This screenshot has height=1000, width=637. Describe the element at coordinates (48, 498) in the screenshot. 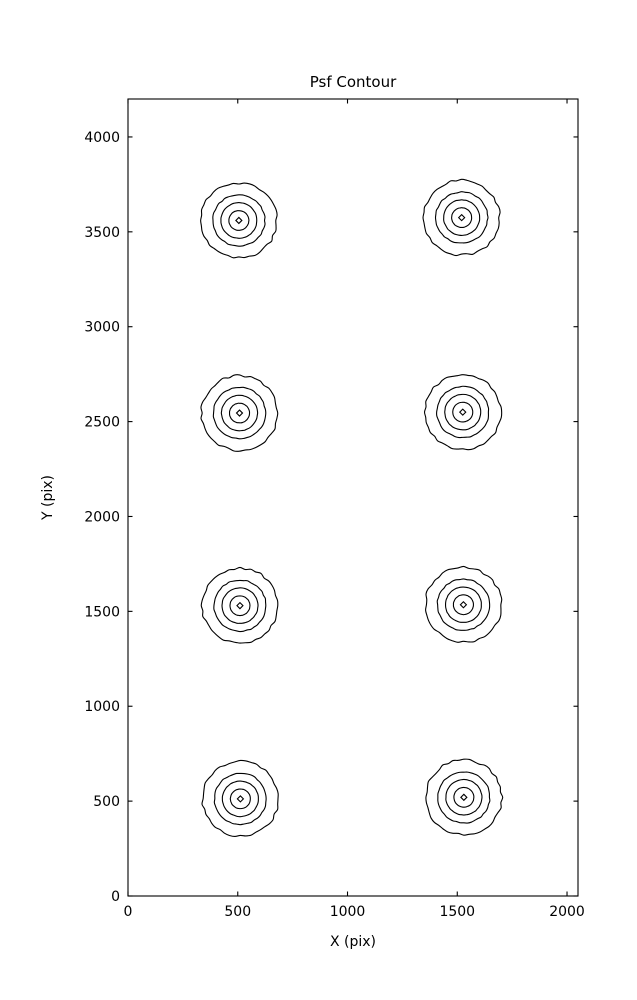

I see `y-axis-label: Y (pix)` at that location.